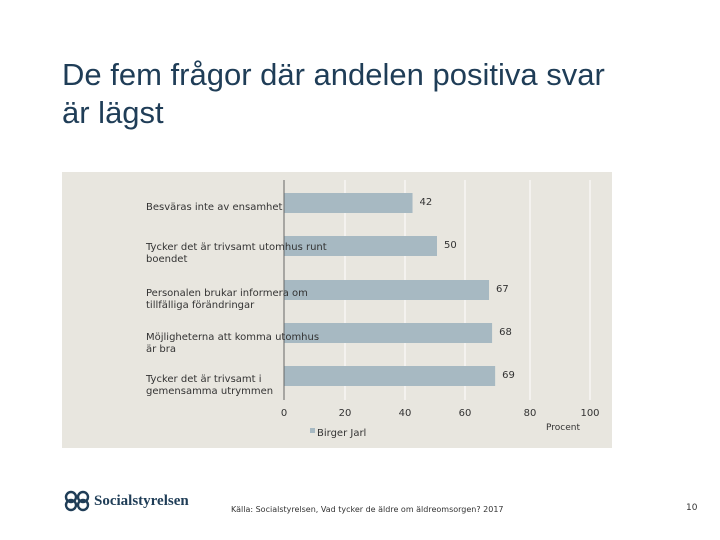  Describe the element at coordinates (450, 245) in the screenshot. I see `data-label: 50` at that location.